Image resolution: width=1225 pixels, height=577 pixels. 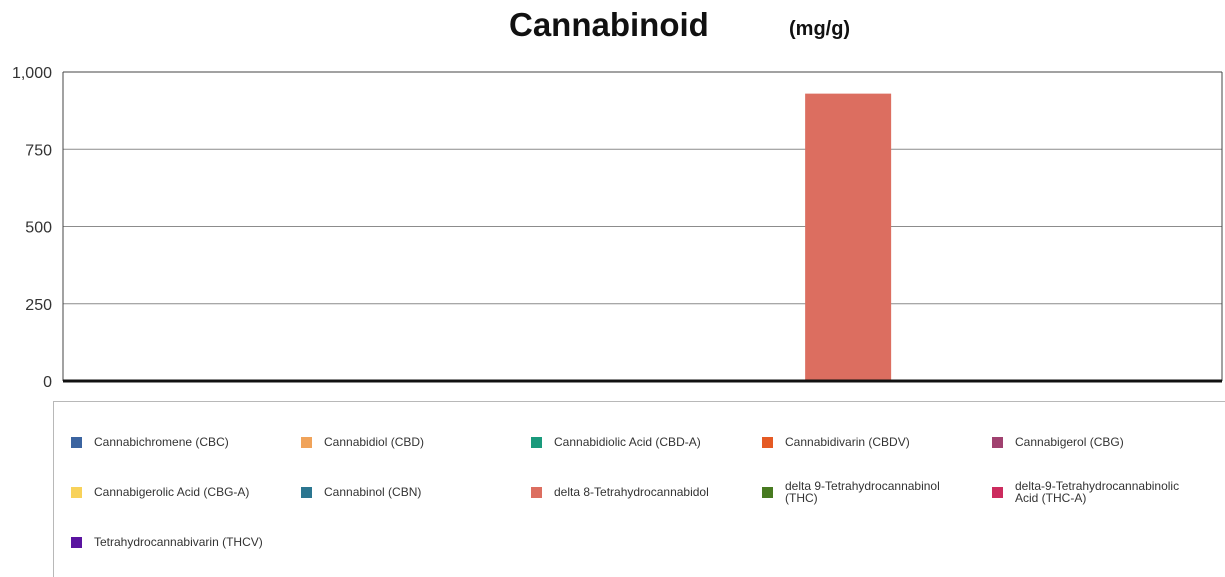 I want to click on legend-item: Tetrahydrocannabivarin (THCV), so click(x=183, y=542).